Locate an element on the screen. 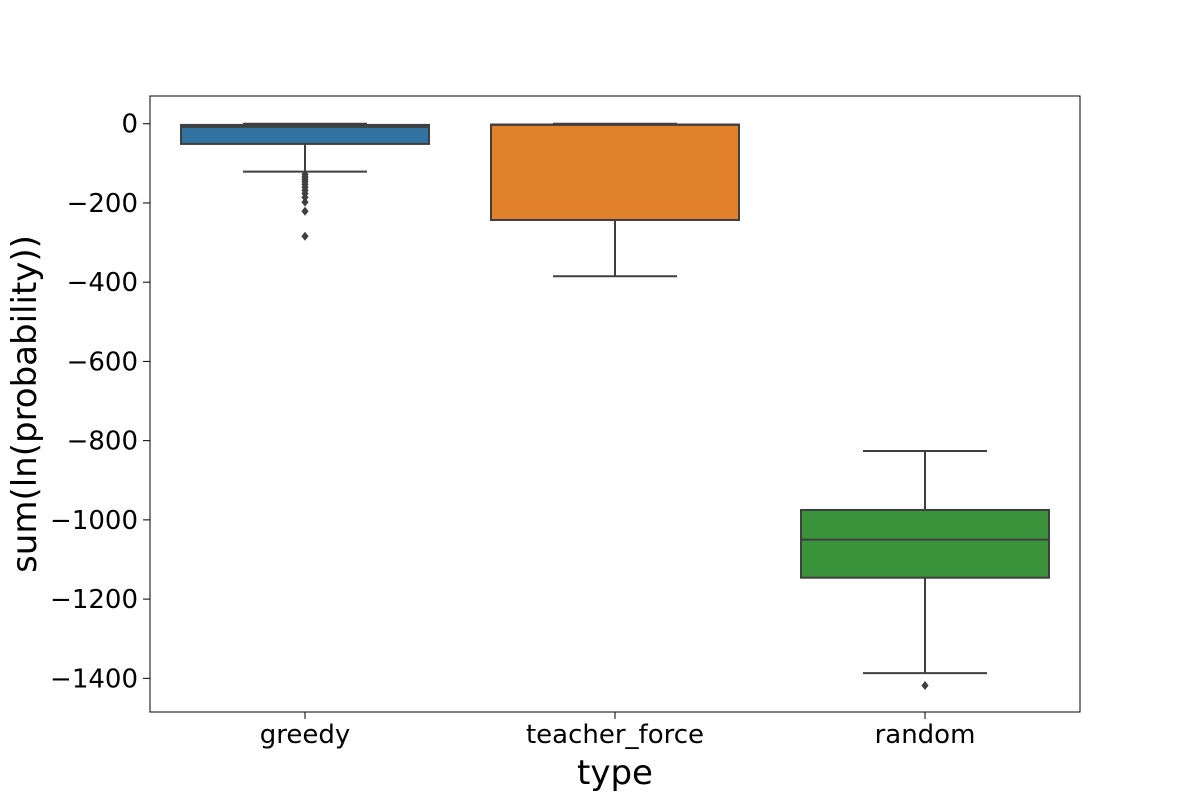  y-tick-label: −1400 is located at coordinates (94, 679).